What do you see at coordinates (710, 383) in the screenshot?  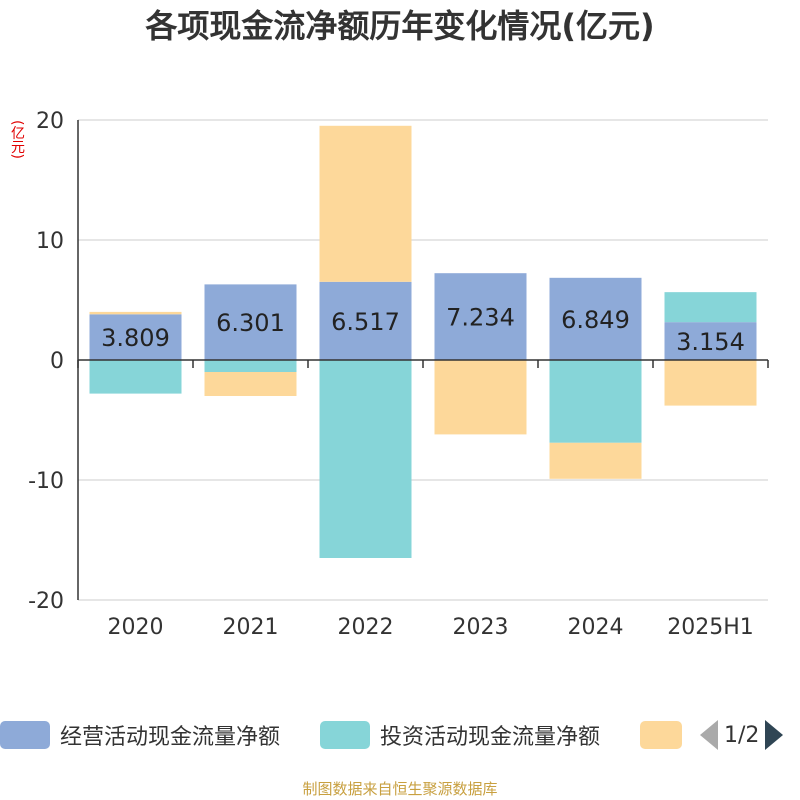 I see `bar-3-2025H1` at bounding box center [710, 383].